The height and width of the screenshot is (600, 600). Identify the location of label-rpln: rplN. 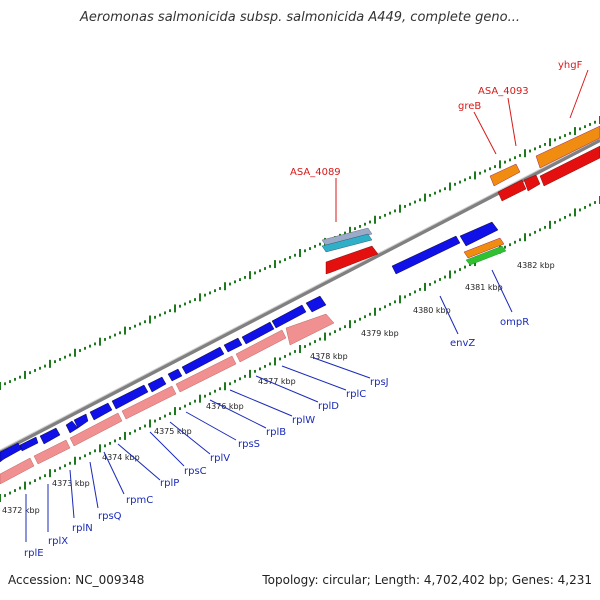
(82, 528).